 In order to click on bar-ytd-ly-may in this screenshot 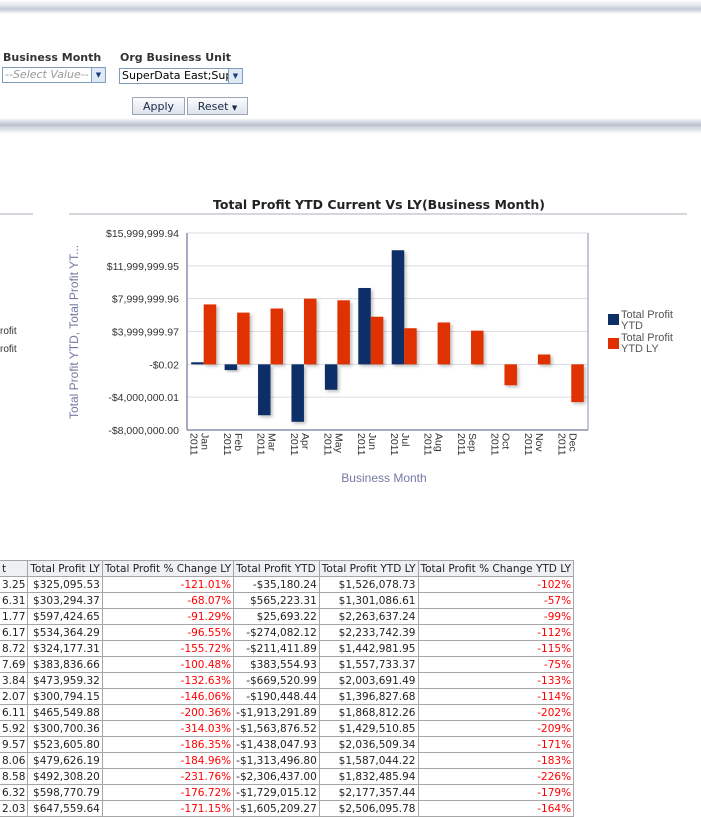, I will do `click(343, 332)`.